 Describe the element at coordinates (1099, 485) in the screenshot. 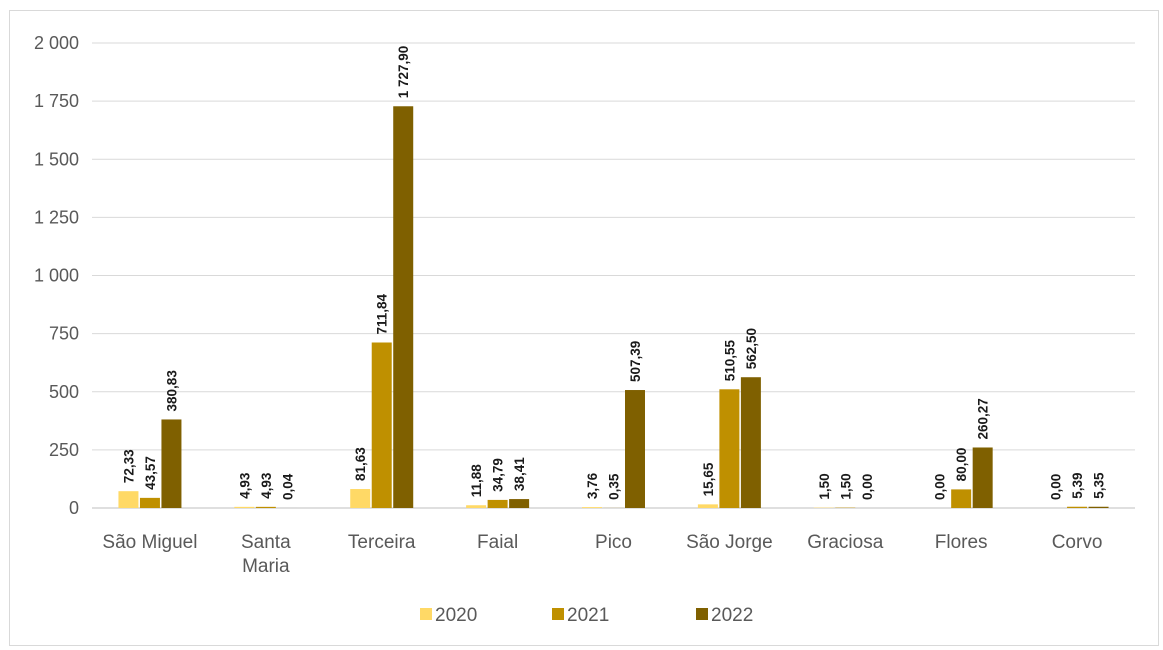

I see `data-label: 5,35` at that location.